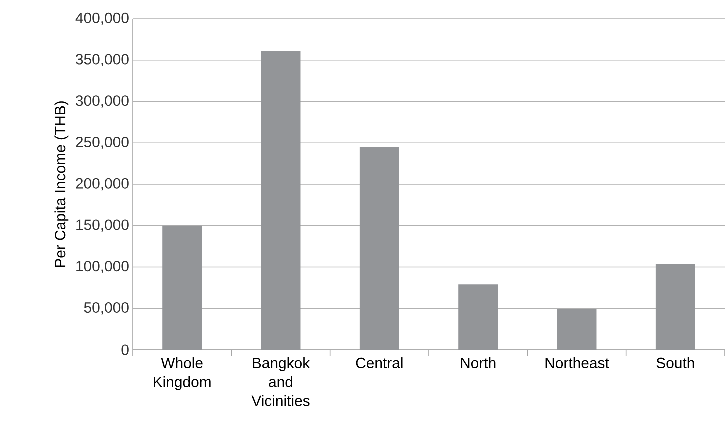 This screenshot has height=440, width=725. What do you see at coordinates (675, 363) in the screenshot?
I see `x-tick-label: South` at bounding box center [675, 363].